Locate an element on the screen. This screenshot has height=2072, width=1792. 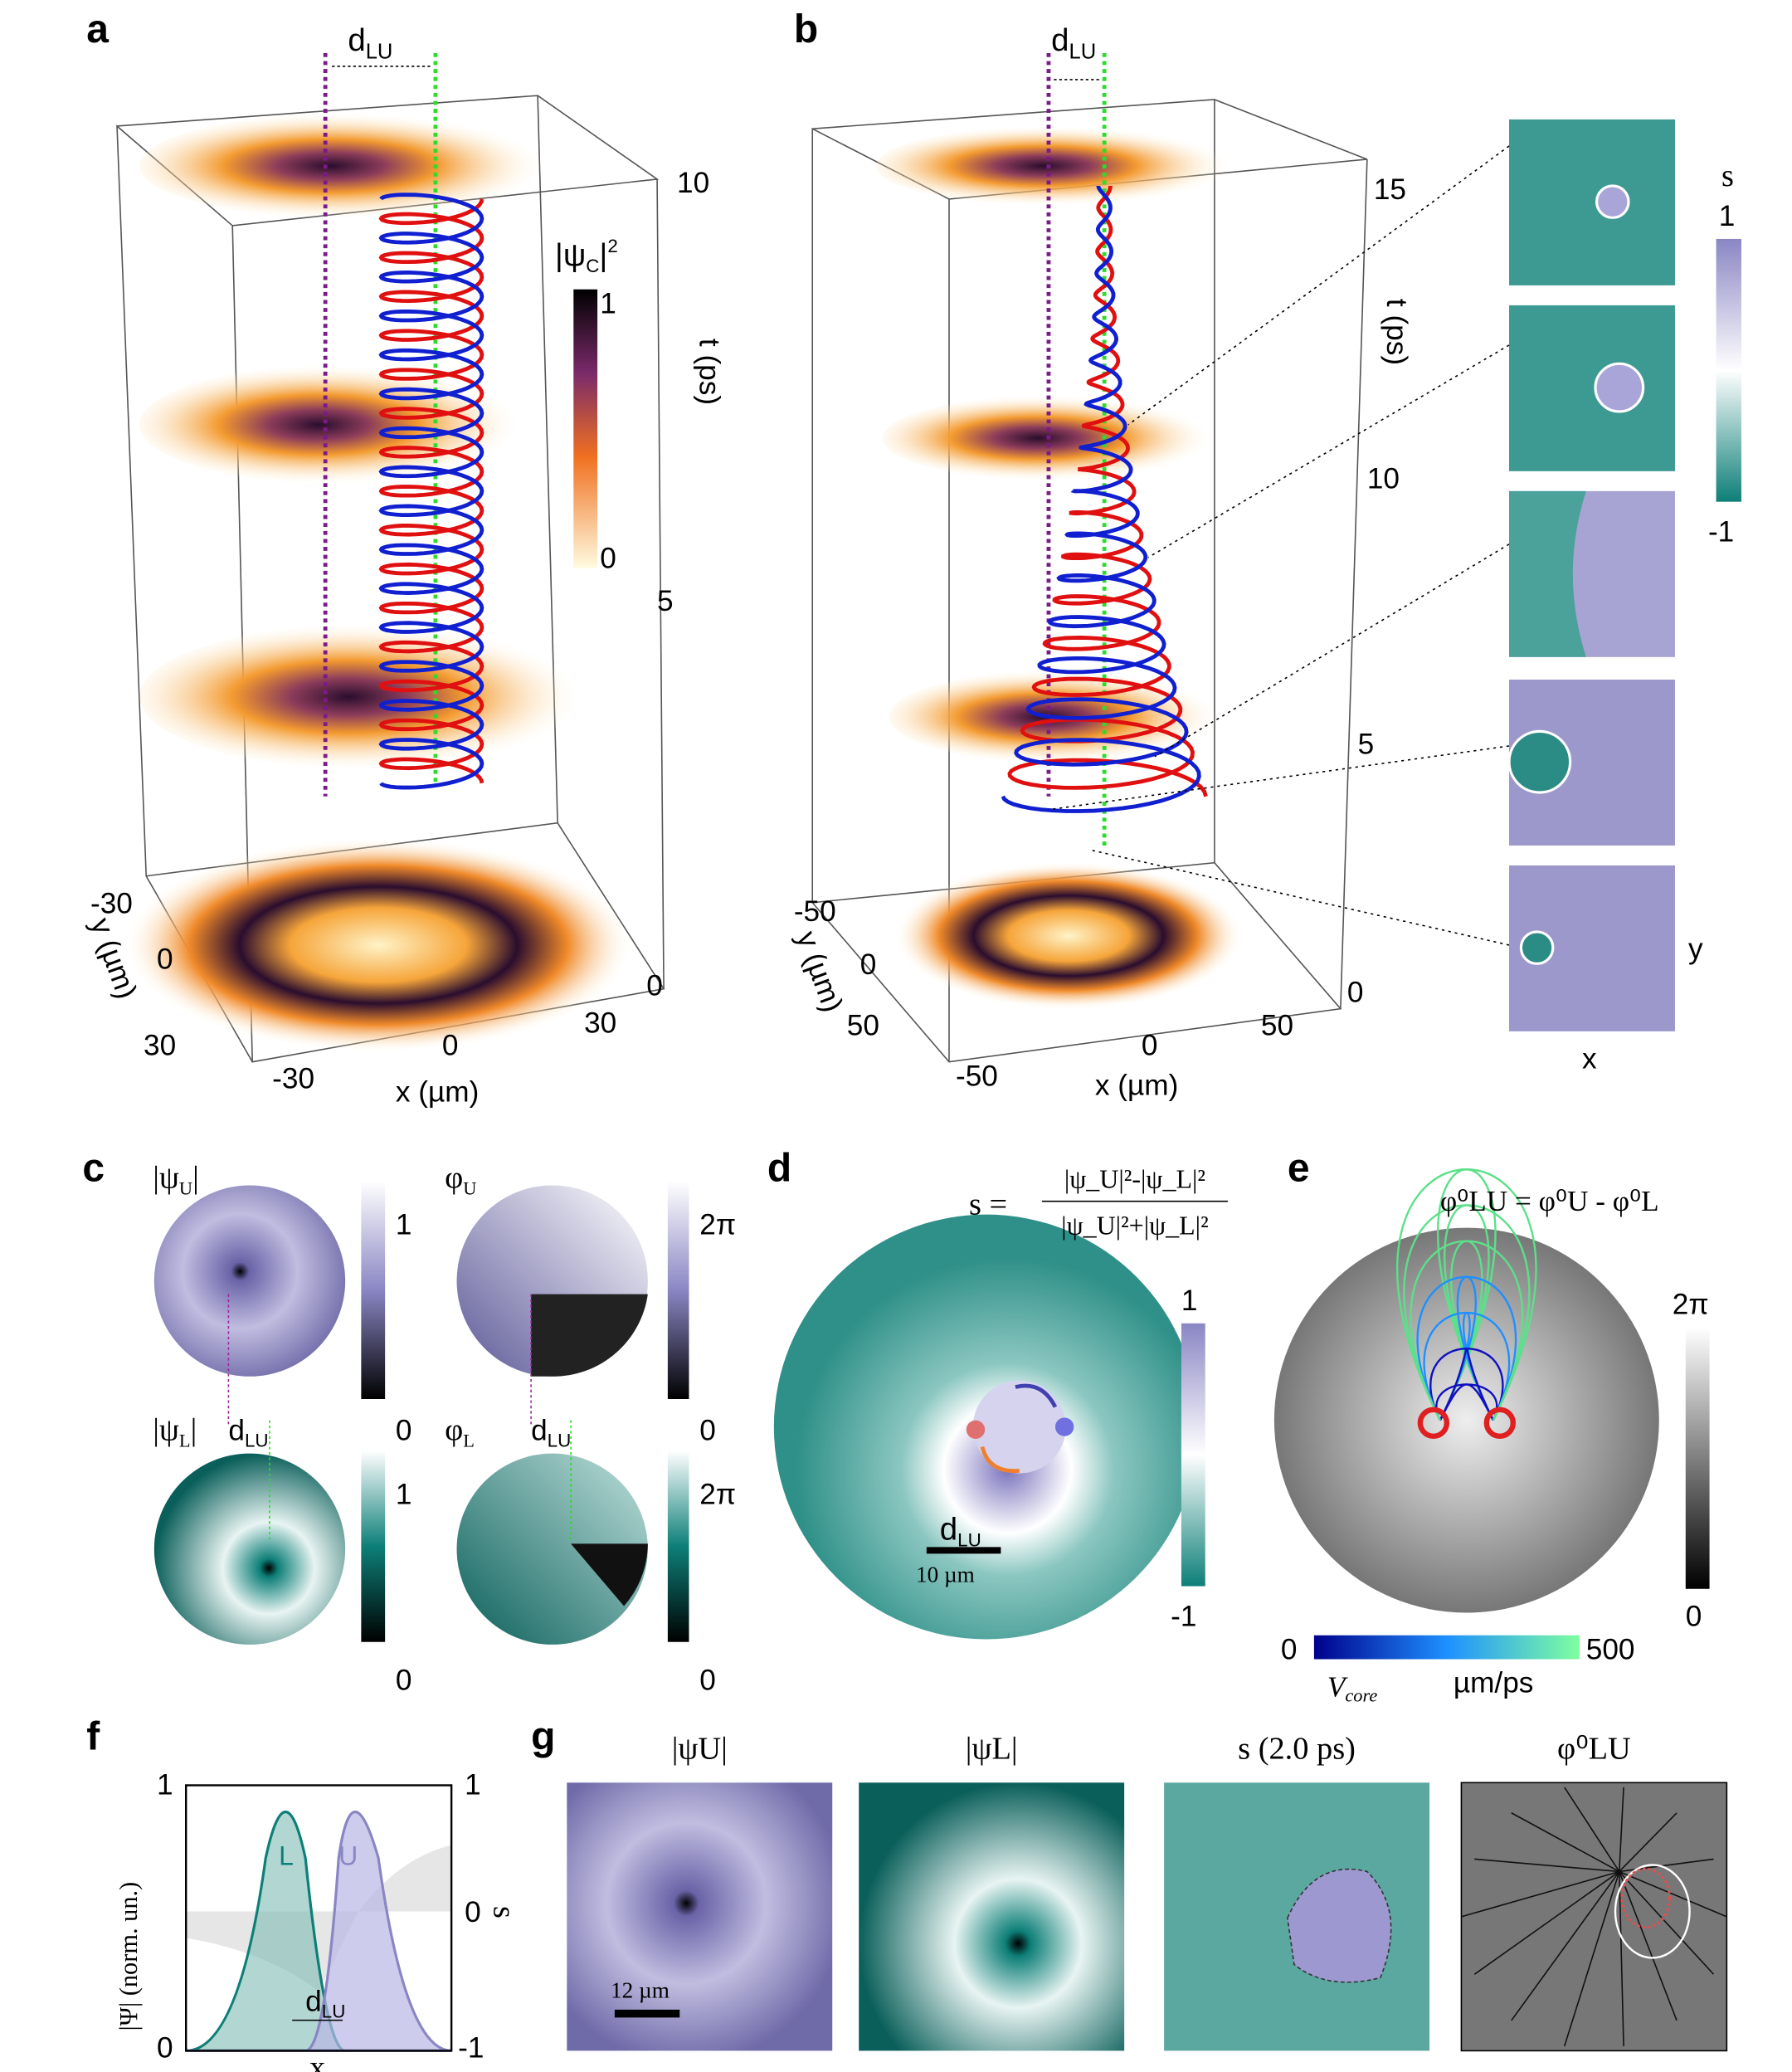
t-tick: 0 is located at coordinates (654, 986).